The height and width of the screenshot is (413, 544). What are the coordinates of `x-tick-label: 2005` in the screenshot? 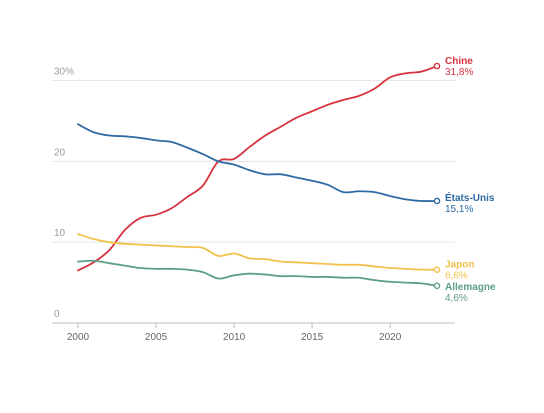 It's located at (156, 337).